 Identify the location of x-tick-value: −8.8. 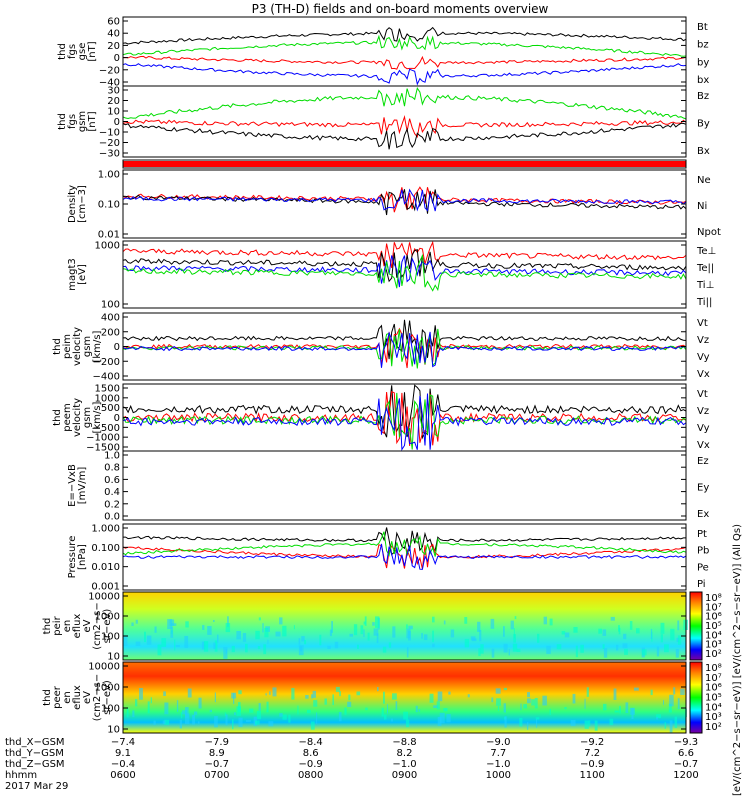
(404, 742).